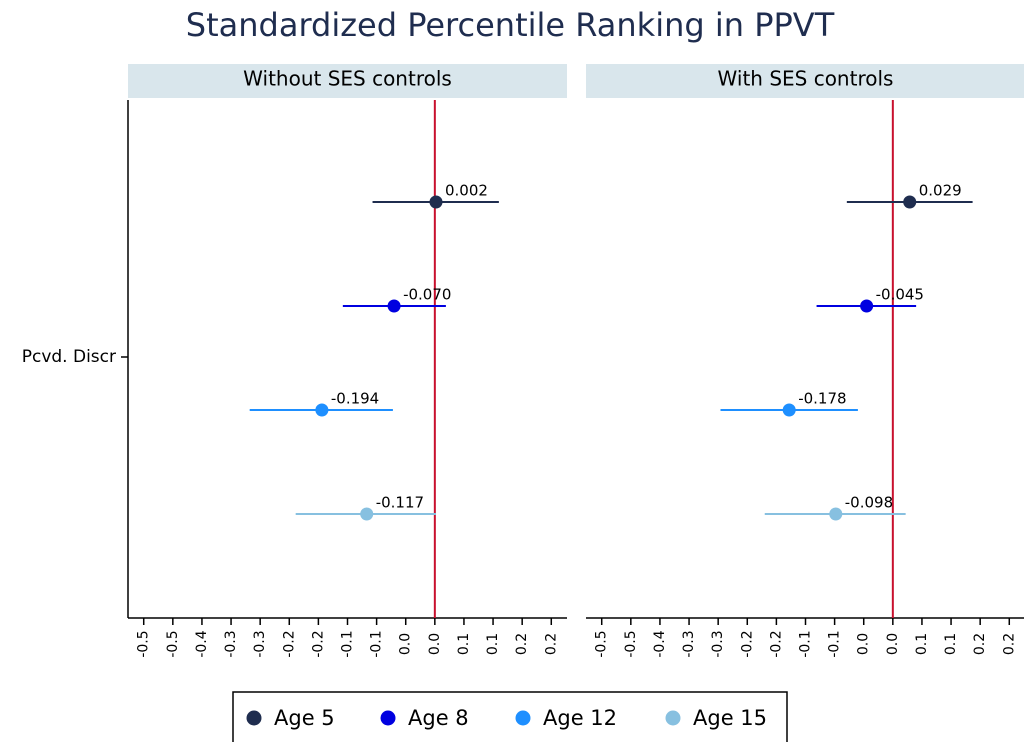 The height and width of the screenshot is (742, 1024). I want to click on legend-label: Age 12, so click(580, 718).